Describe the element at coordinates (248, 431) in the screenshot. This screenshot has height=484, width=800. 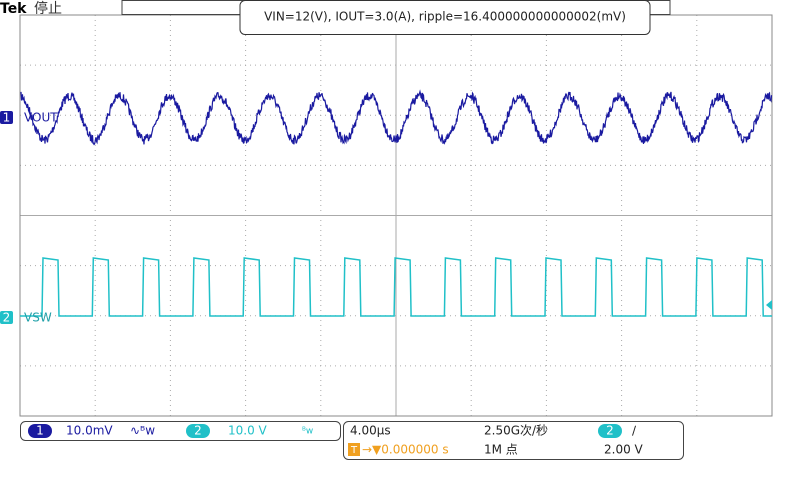
I see `ch2-scale: 10.0 V` at that location.